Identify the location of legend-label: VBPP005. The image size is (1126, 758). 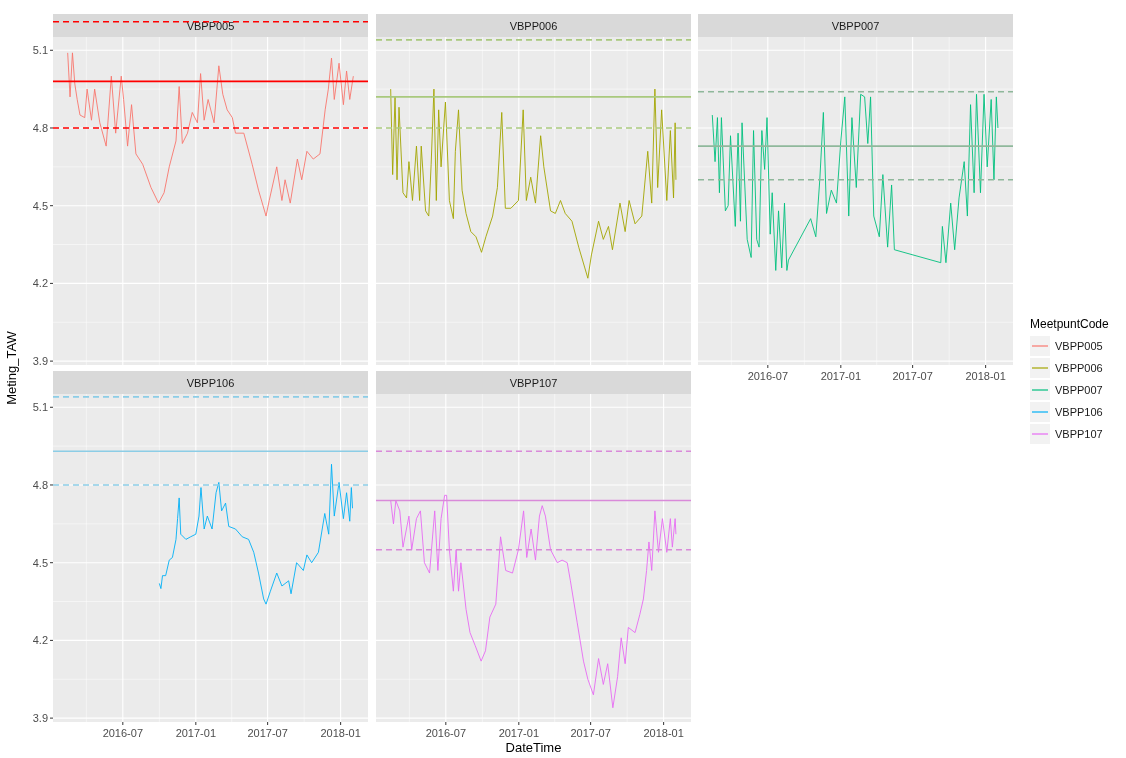
(1079, 346).